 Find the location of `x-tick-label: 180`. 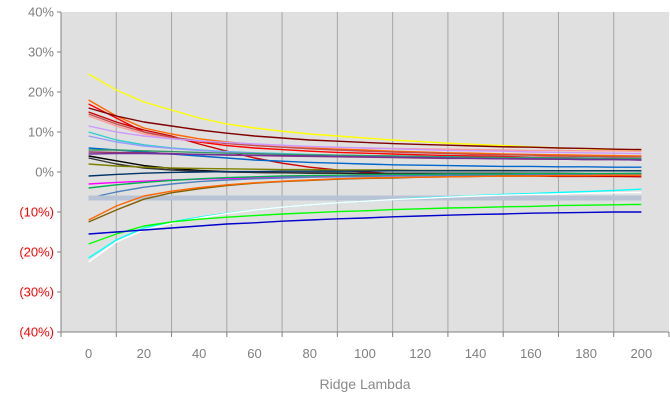

x-tick-label: 180 is located at coordinates (586, 353).